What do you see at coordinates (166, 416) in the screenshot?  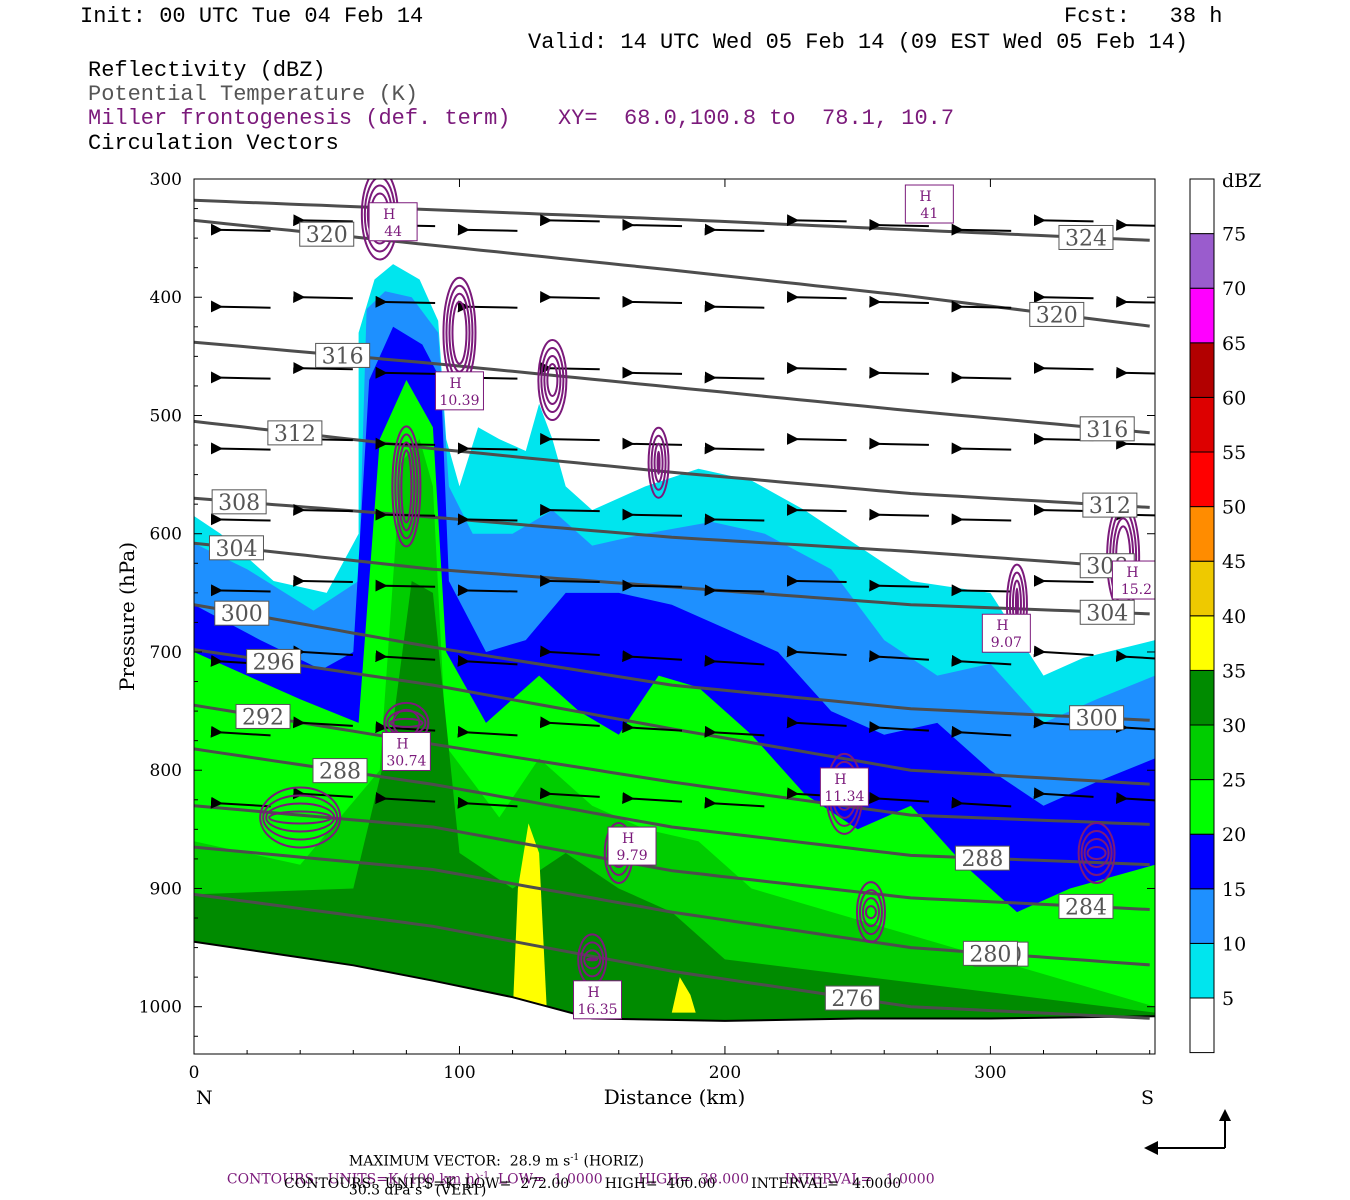 I see `y-tick-label: 500` at bounding box center [166, 416].